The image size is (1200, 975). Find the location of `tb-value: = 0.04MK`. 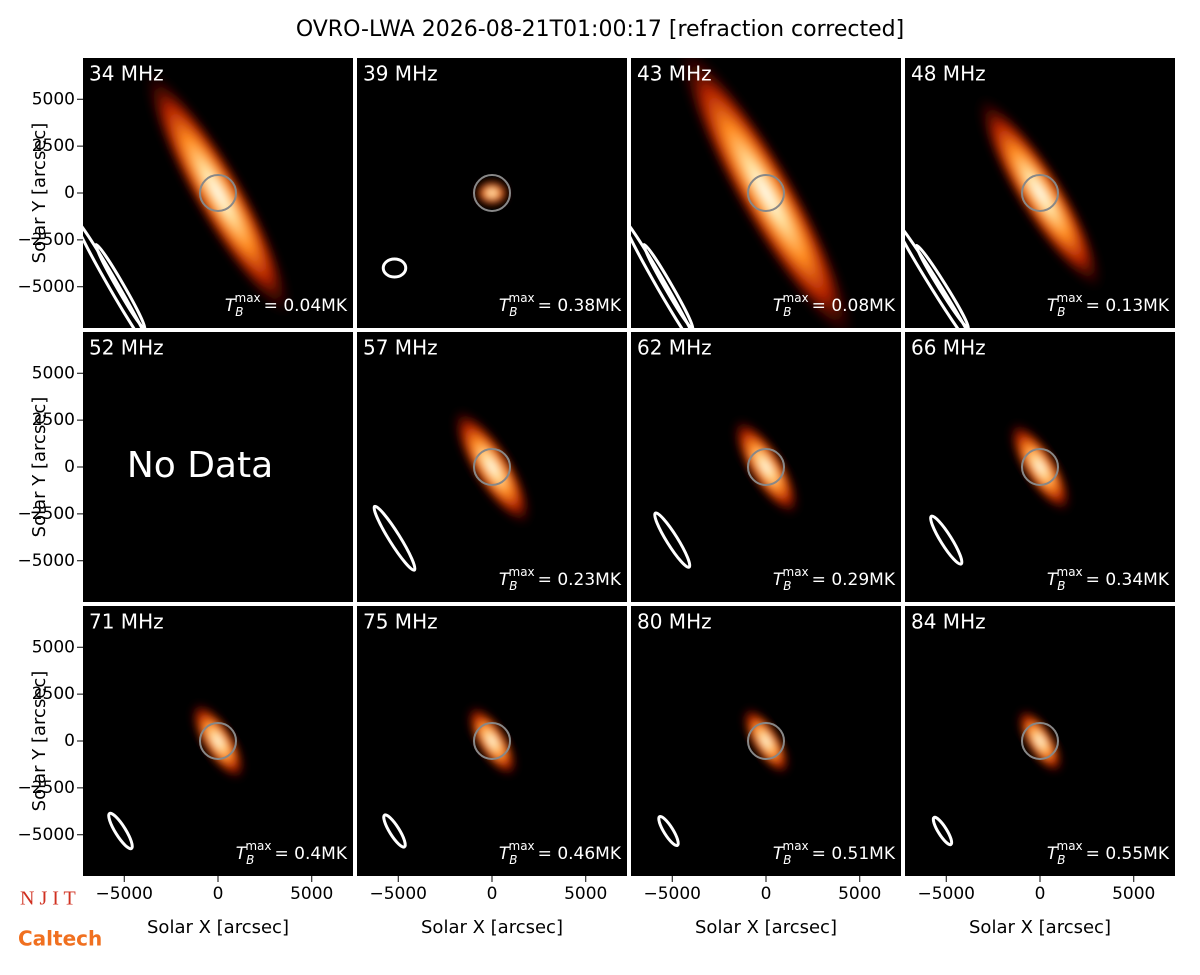

tb-value: = 0.04MK is located at coordinates (306, 306).